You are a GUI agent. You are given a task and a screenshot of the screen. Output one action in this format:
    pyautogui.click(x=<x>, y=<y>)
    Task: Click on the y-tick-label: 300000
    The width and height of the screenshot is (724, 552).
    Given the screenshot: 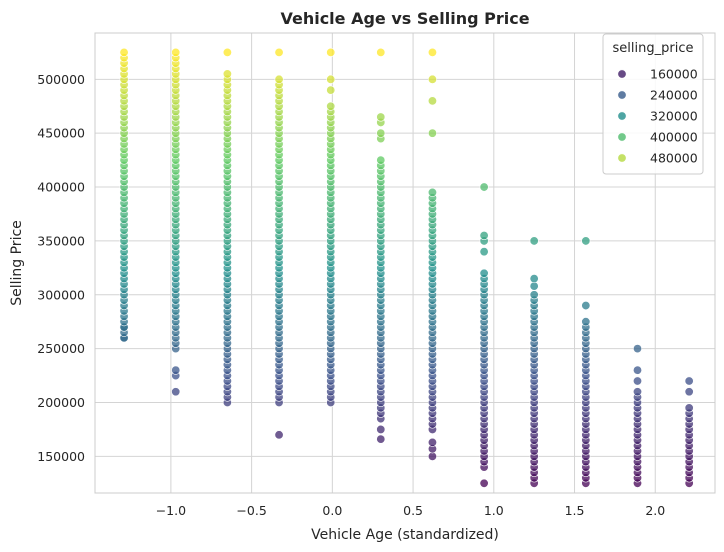 What is the action you would take?
    pyautogui.click(x=61, y=294)
    